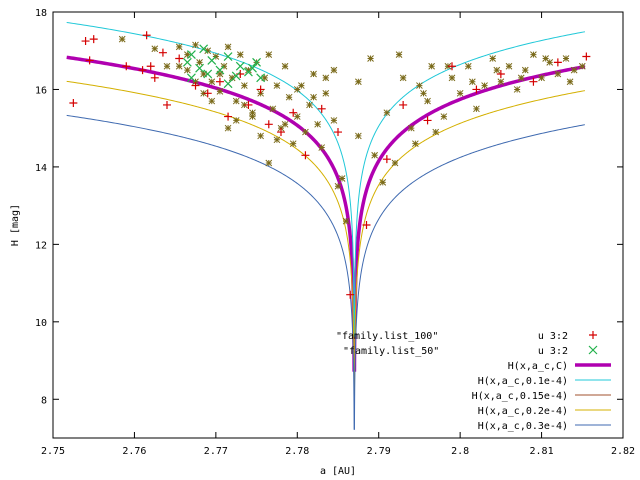 The image size is (640, 480). I want to click on legend-label: H(x,a_c,0.1e-4), so click(523, 381).